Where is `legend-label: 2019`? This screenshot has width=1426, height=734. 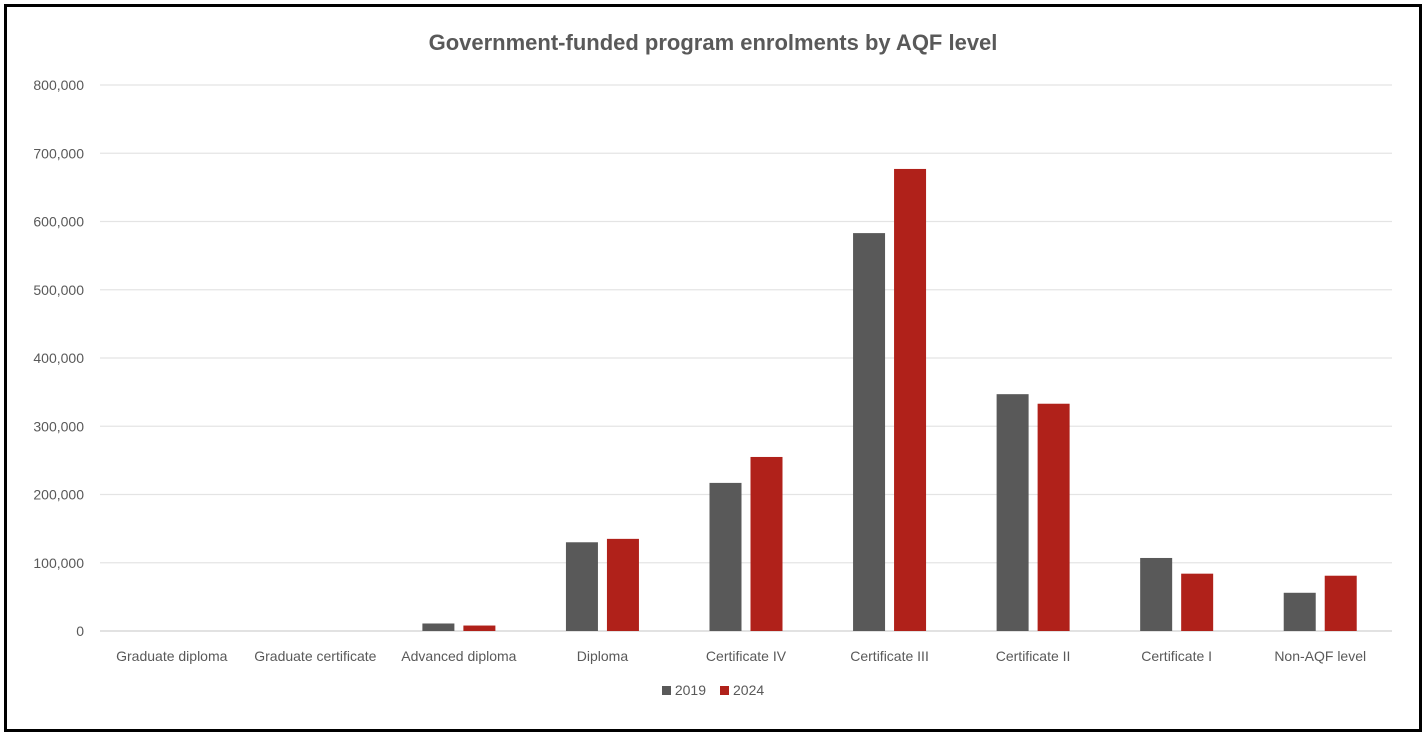
legend-label: 2019 is located at coordinates (690, 690).